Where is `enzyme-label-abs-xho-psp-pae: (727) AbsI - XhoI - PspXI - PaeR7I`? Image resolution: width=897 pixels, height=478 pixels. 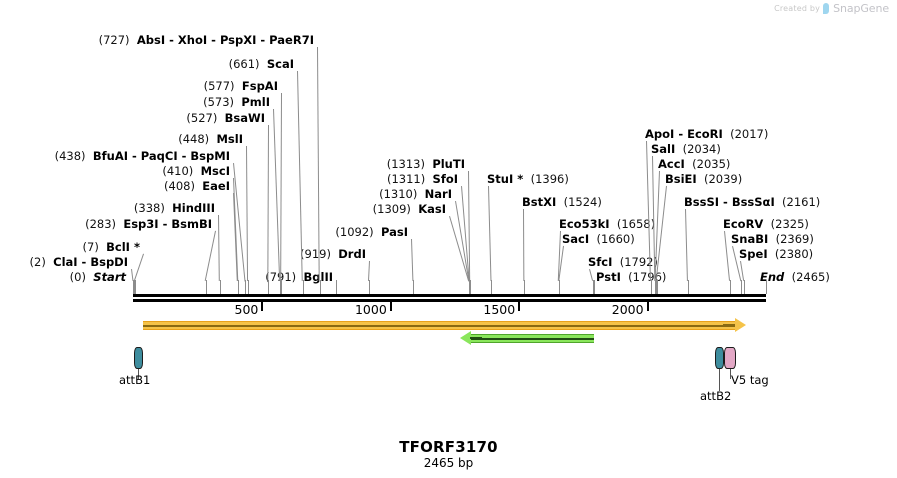
enzyme-label-abs-xho-psp-pae: (727) AbsI - XhoI - PspXI - PaeR7I is located at coordinates (157, 40).